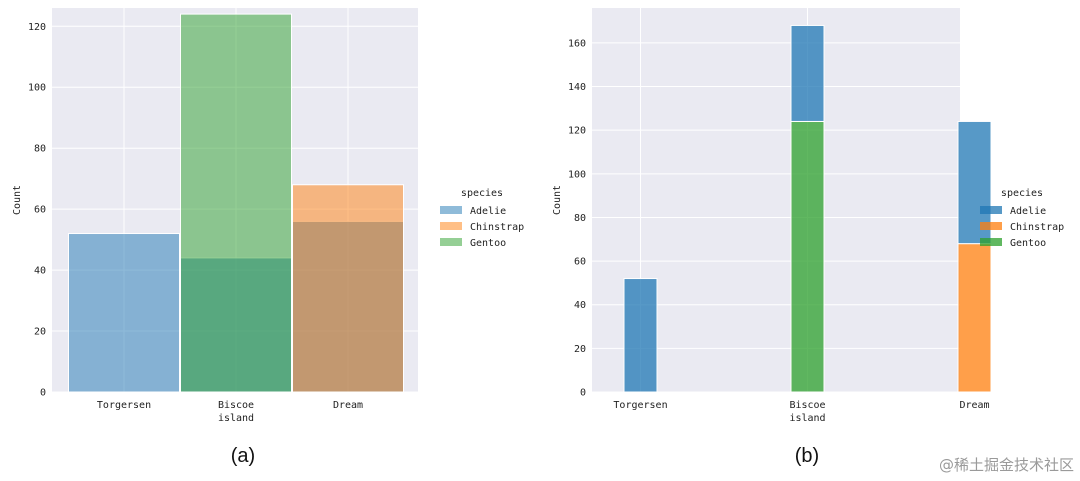 Image resolution: width=1080 pixels, height=481 pixels. What do you see at coordinates (640, 335) in the screenshot?
I see `chart-b-bar-adelie-torgersen` at bounding box center [640, 335].